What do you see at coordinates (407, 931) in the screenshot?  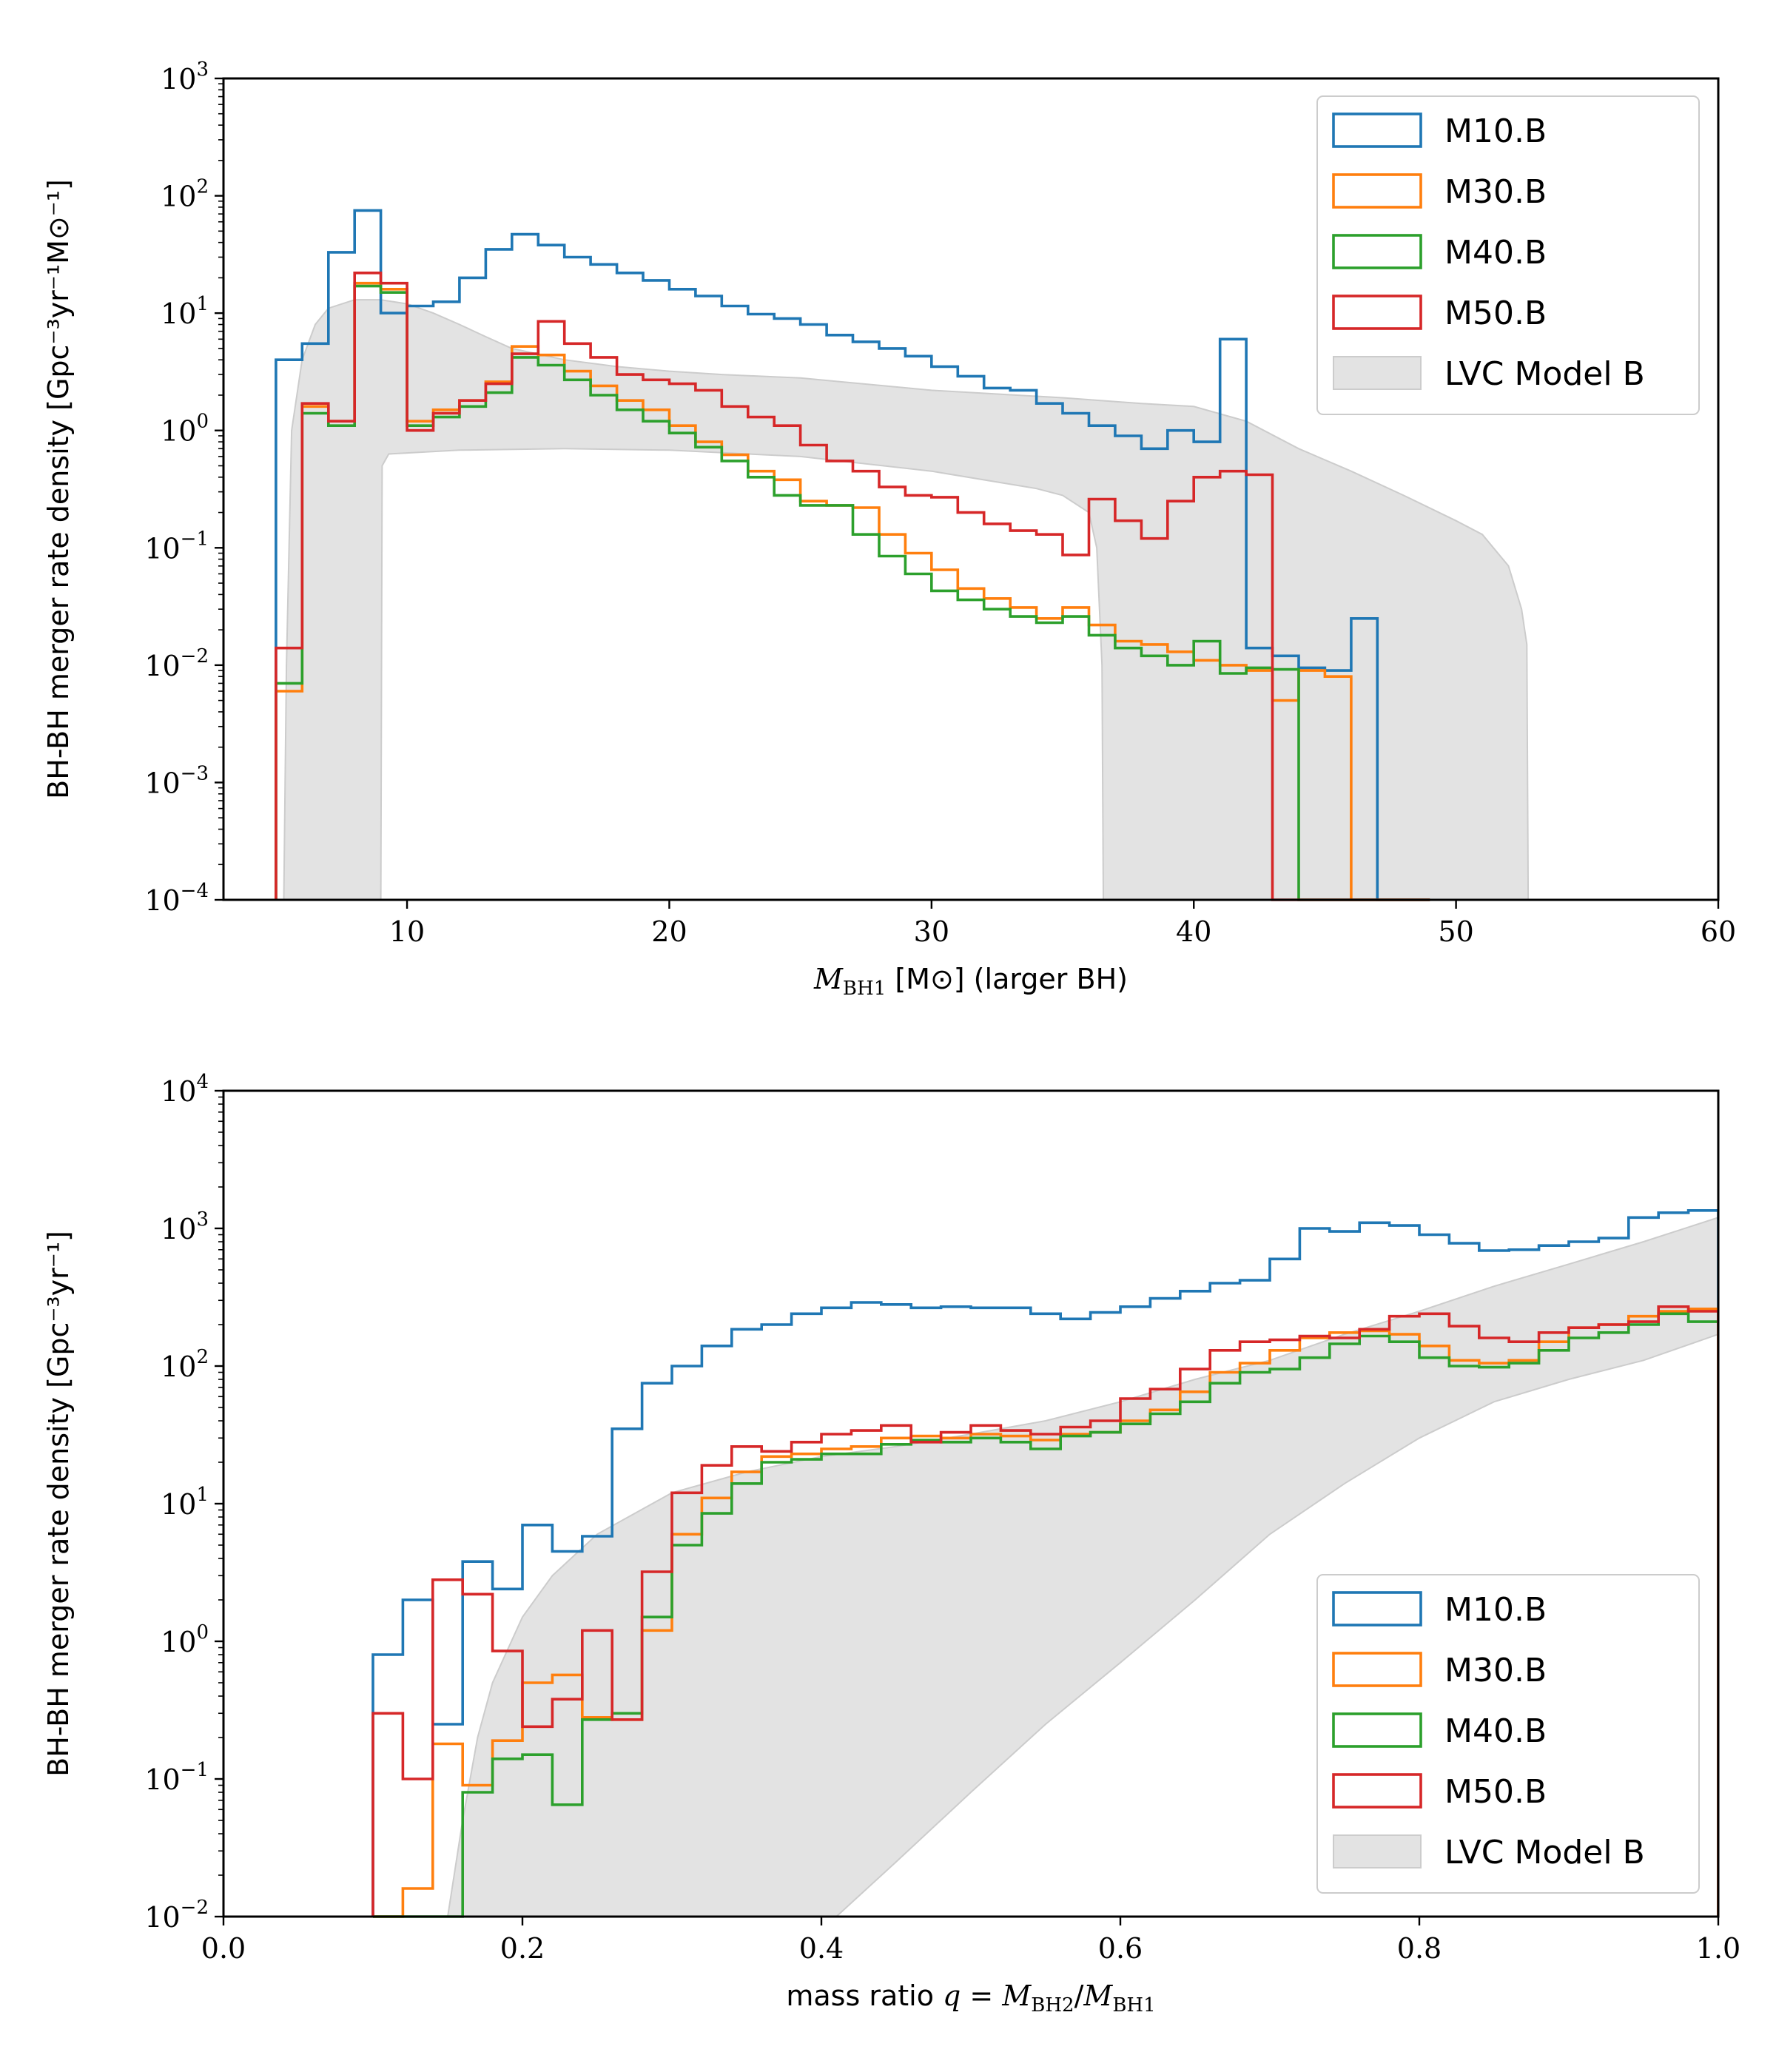 I see `x-tick-label: 10` at bounding box center [407, 931].